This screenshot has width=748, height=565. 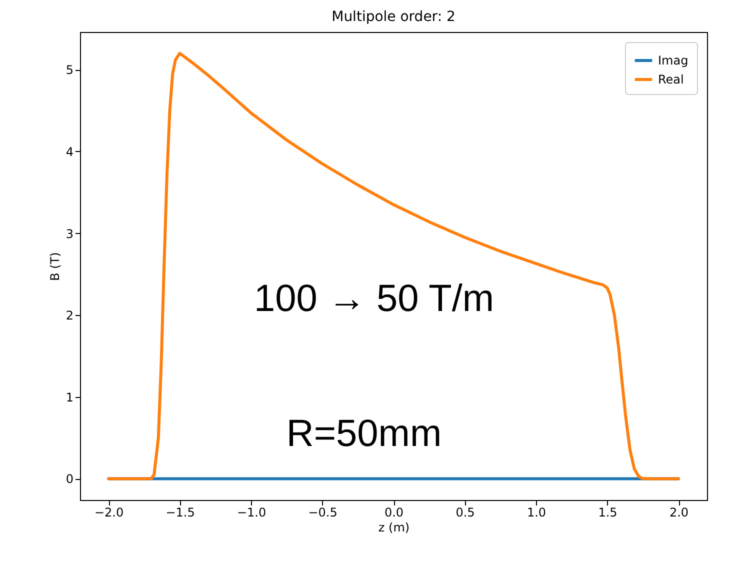 I want to click on legend-label: Real, so click(x=671, y=79).